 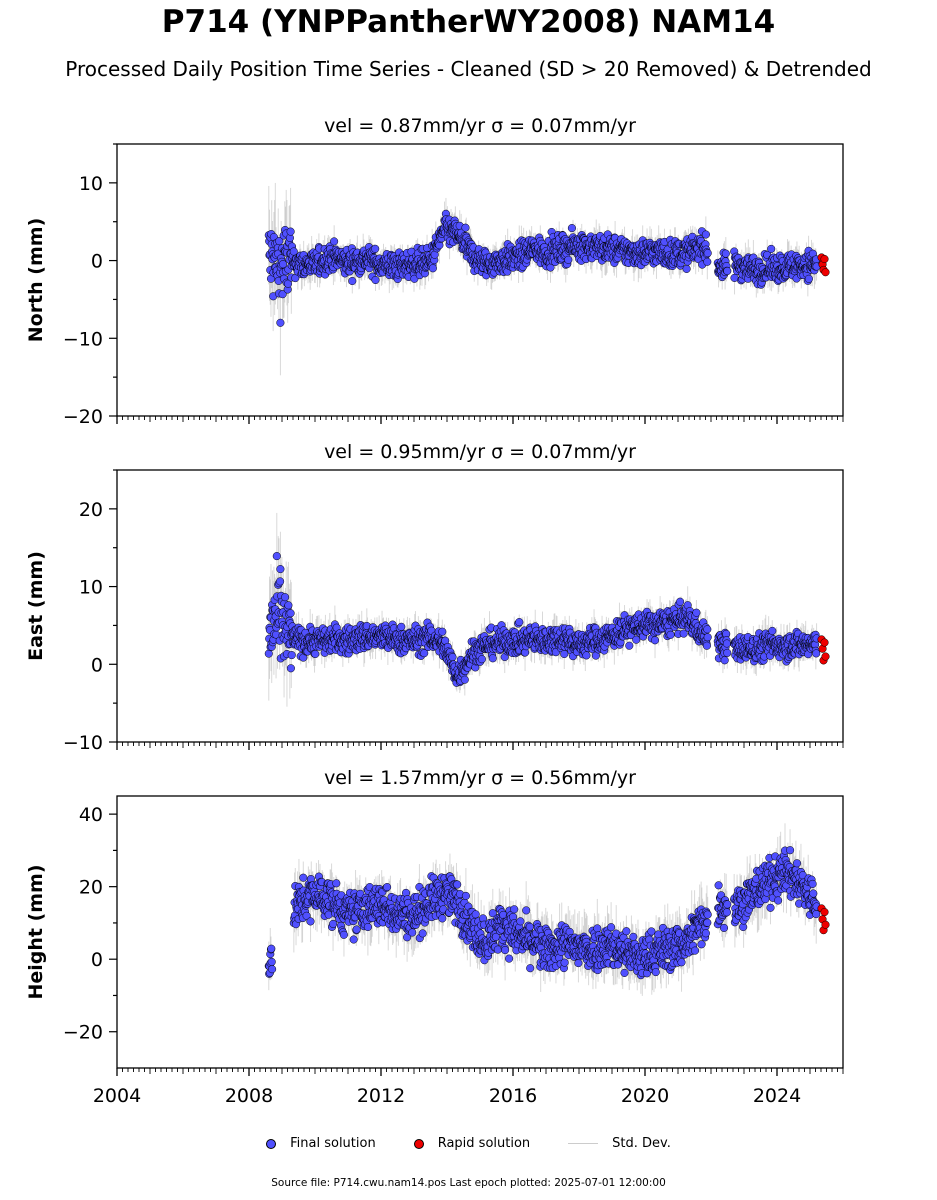 I want to click on panel-title-east: vel = 0.95mm/yr σ = 0.07mm/yr, so click(x=480, y=452).